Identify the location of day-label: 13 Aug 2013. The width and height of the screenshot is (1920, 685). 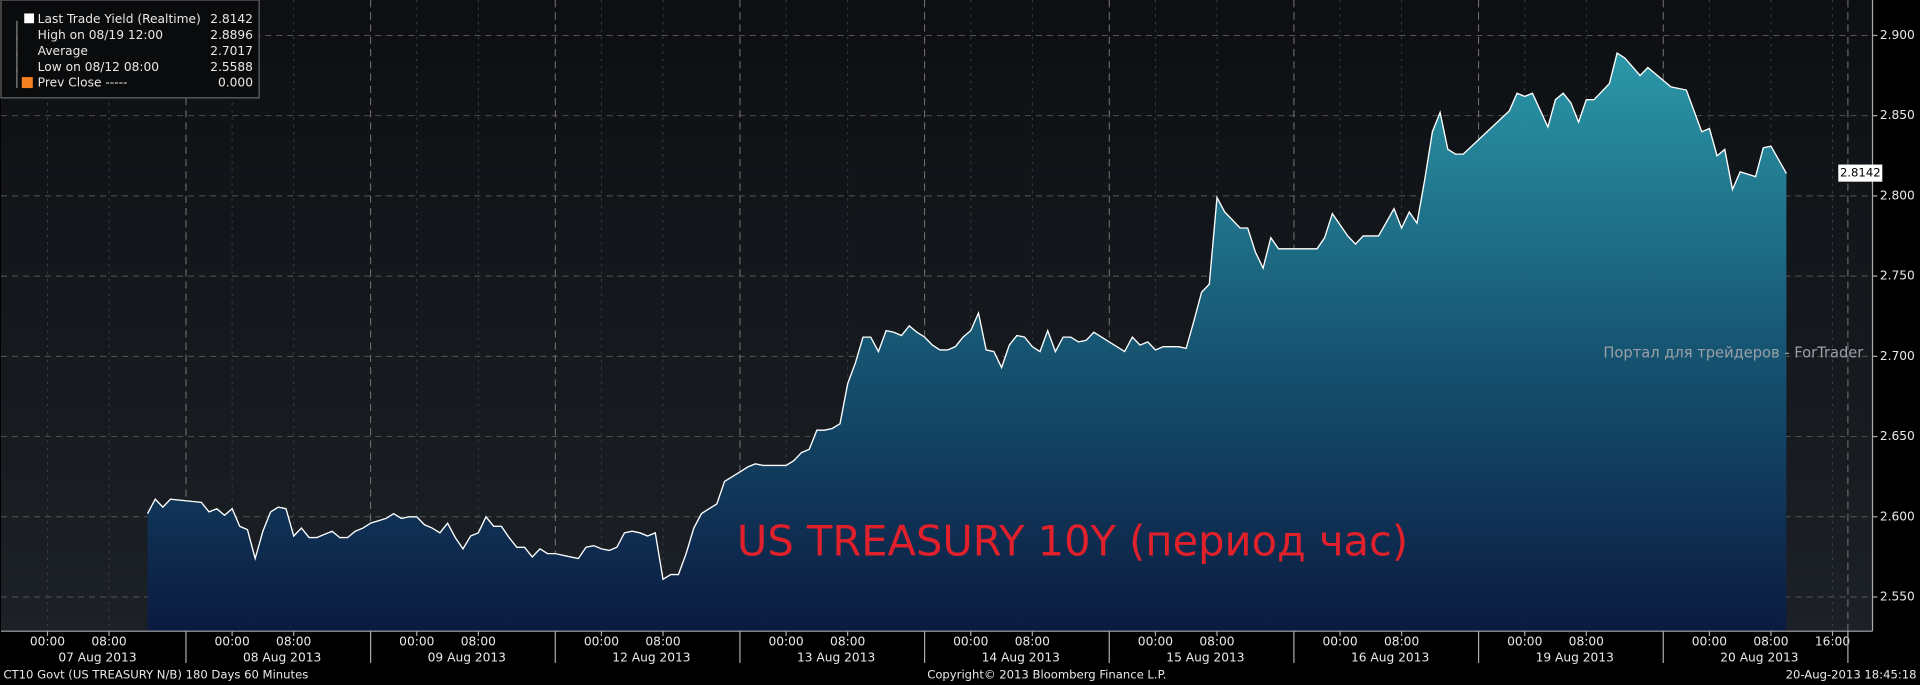
(836, 658).